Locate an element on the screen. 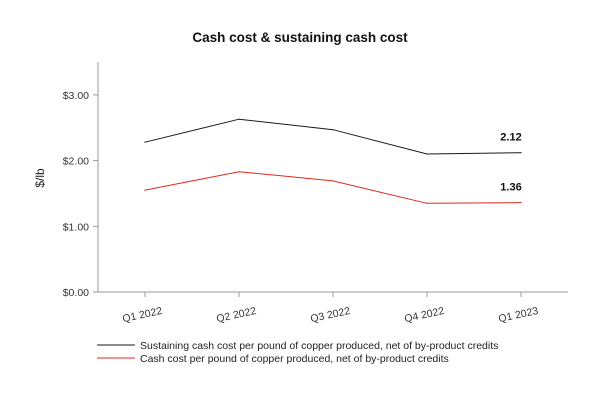 The width and height of the screenshot is (600, 400). y-tick-label: $3.00 is located at coordinates (76, 96).